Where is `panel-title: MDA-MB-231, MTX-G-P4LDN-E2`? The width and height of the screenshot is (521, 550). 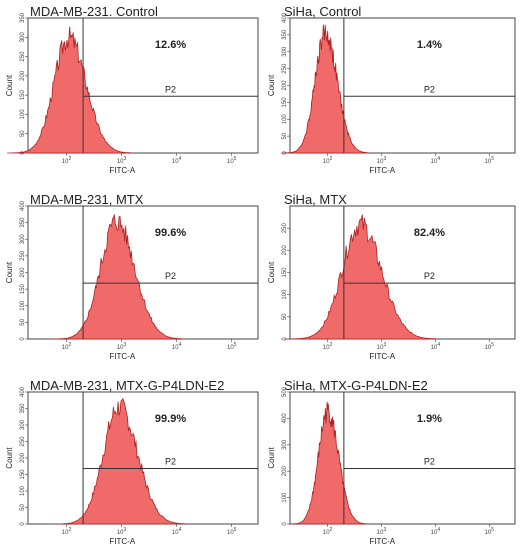
panel-title: MDA-MB-231, MTX-G-P4LDN-E2 is located at coordinates (127, 385).